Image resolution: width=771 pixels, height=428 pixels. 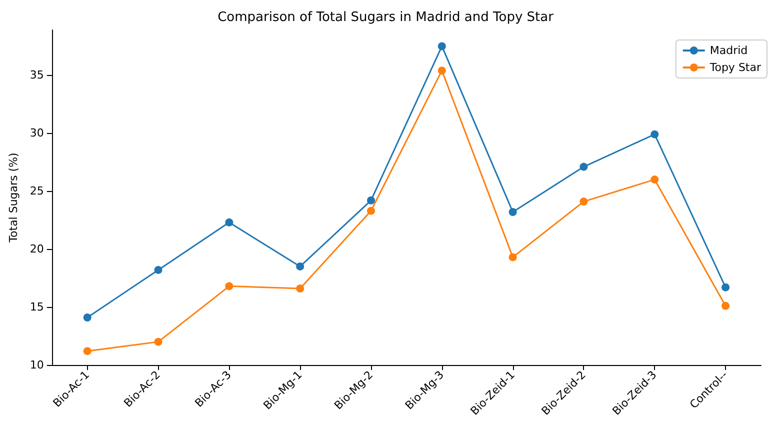 I want to click on y-tick-label: 20, so click(x=37, y=249).